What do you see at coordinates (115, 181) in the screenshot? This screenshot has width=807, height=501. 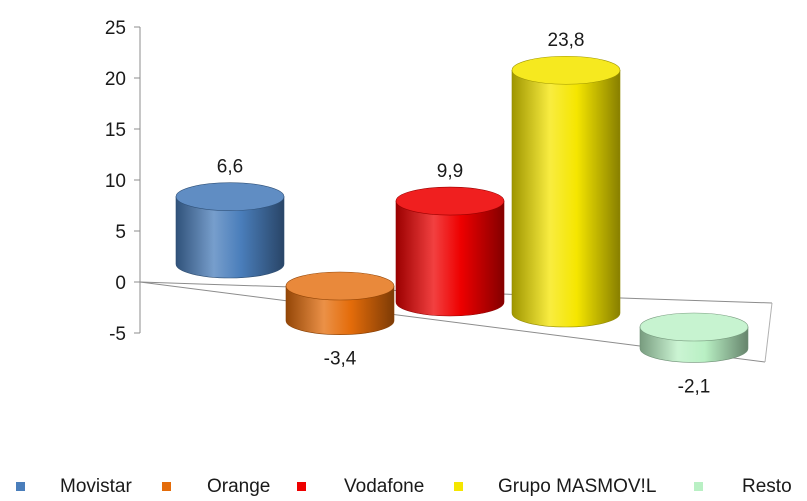 I see `y-tick-label: 10` at bounding box center [115, 181].